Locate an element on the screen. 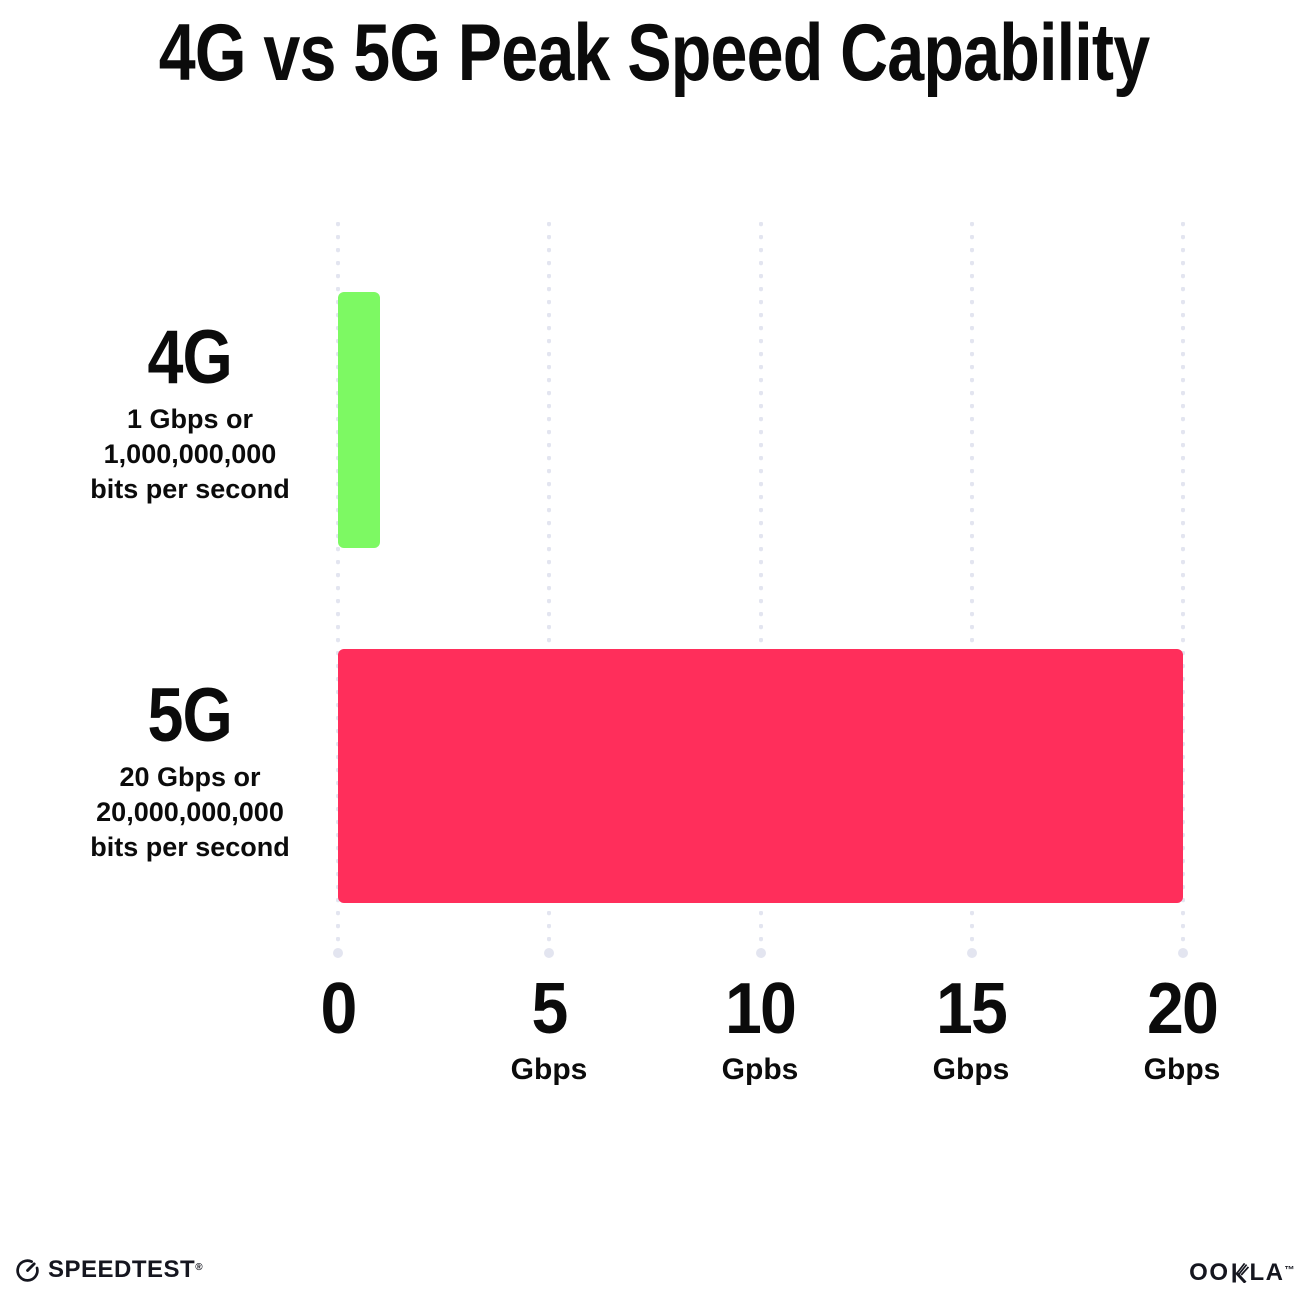  ookla-logo: OO LA™ is located at coordinates (1242, 1273).